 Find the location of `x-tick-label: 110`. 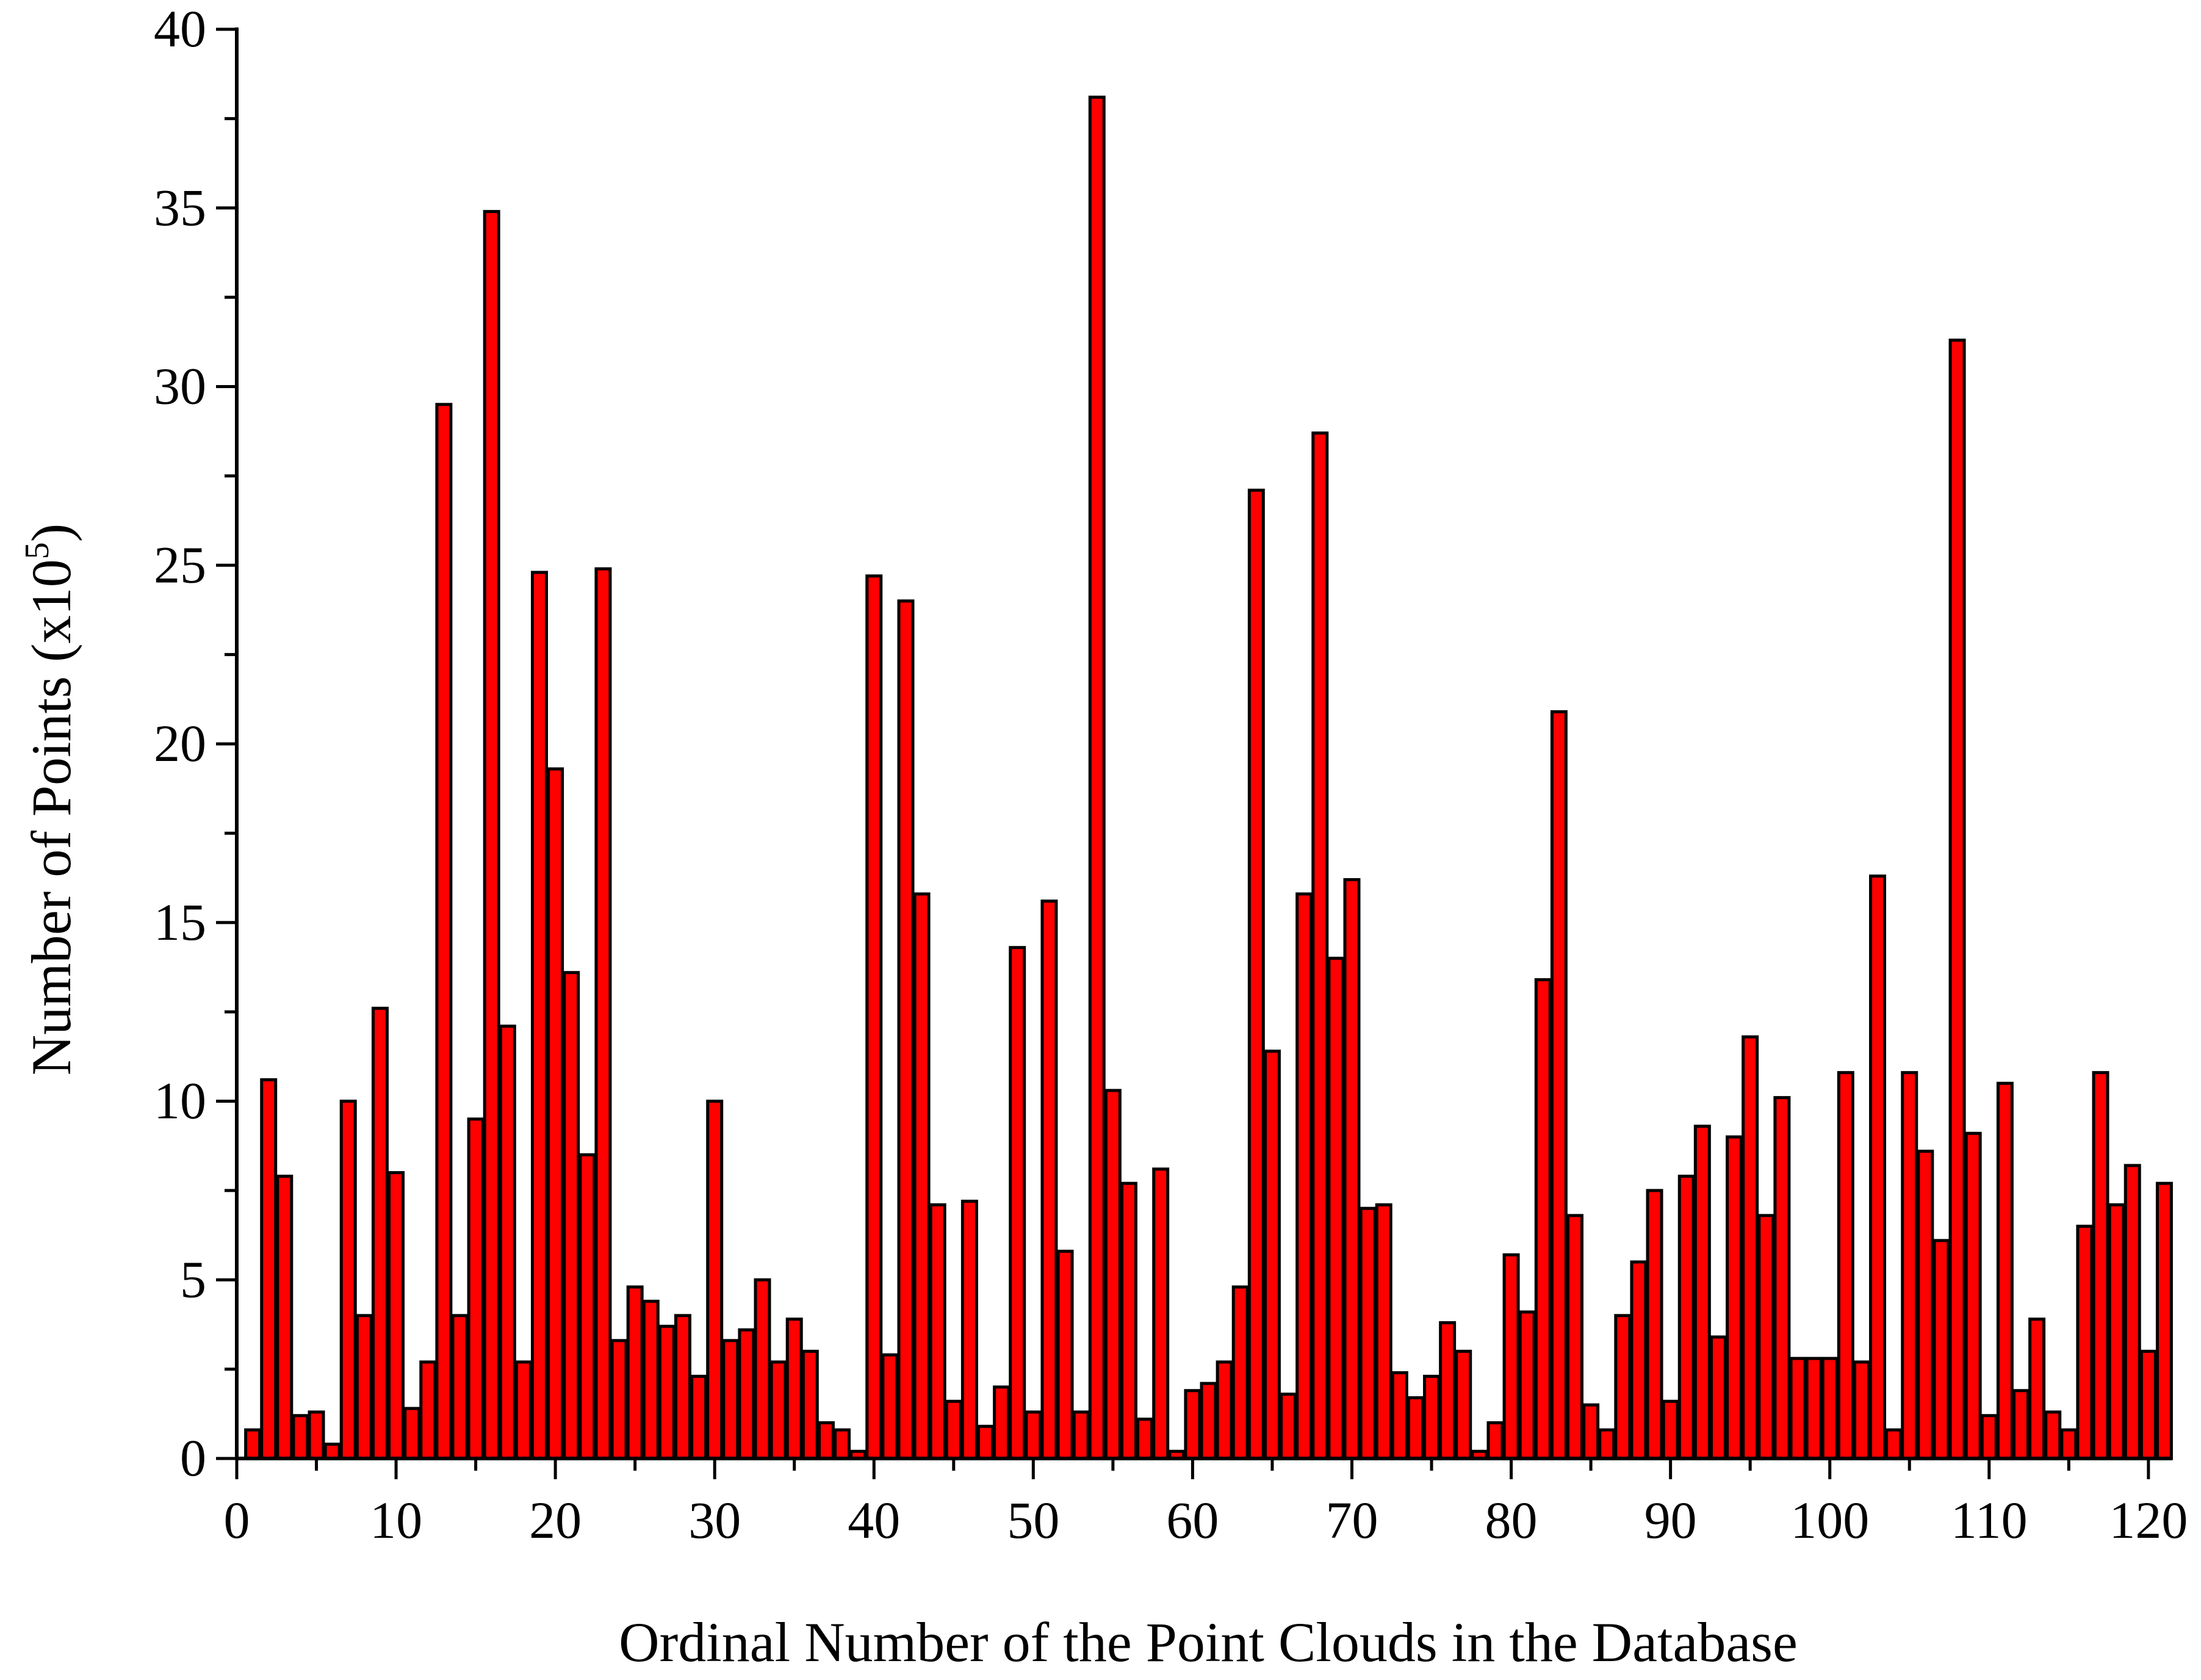

x-tick-label: 110 is located at coordinates (1989, 1520).